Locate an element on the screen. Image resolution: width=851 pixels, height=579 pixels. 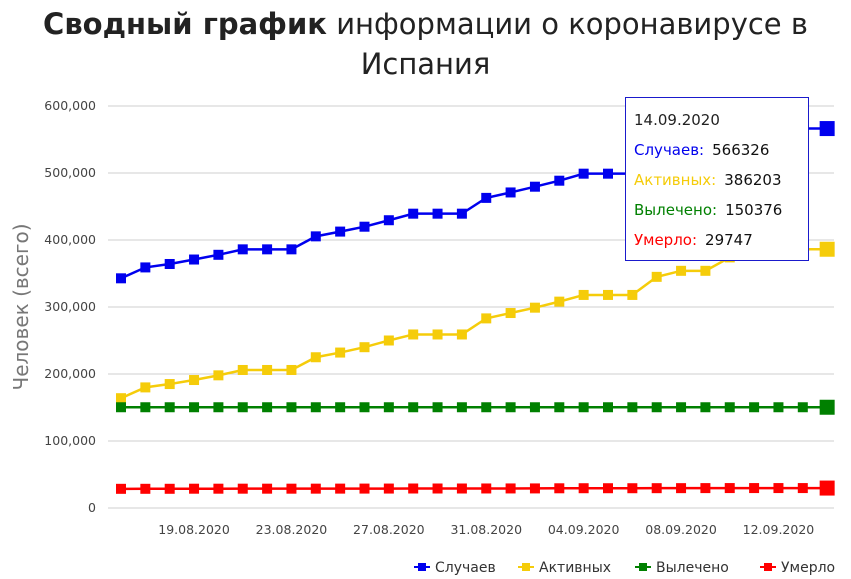
chart-title-bold: Сводный график is located at coordinates (185, 24).